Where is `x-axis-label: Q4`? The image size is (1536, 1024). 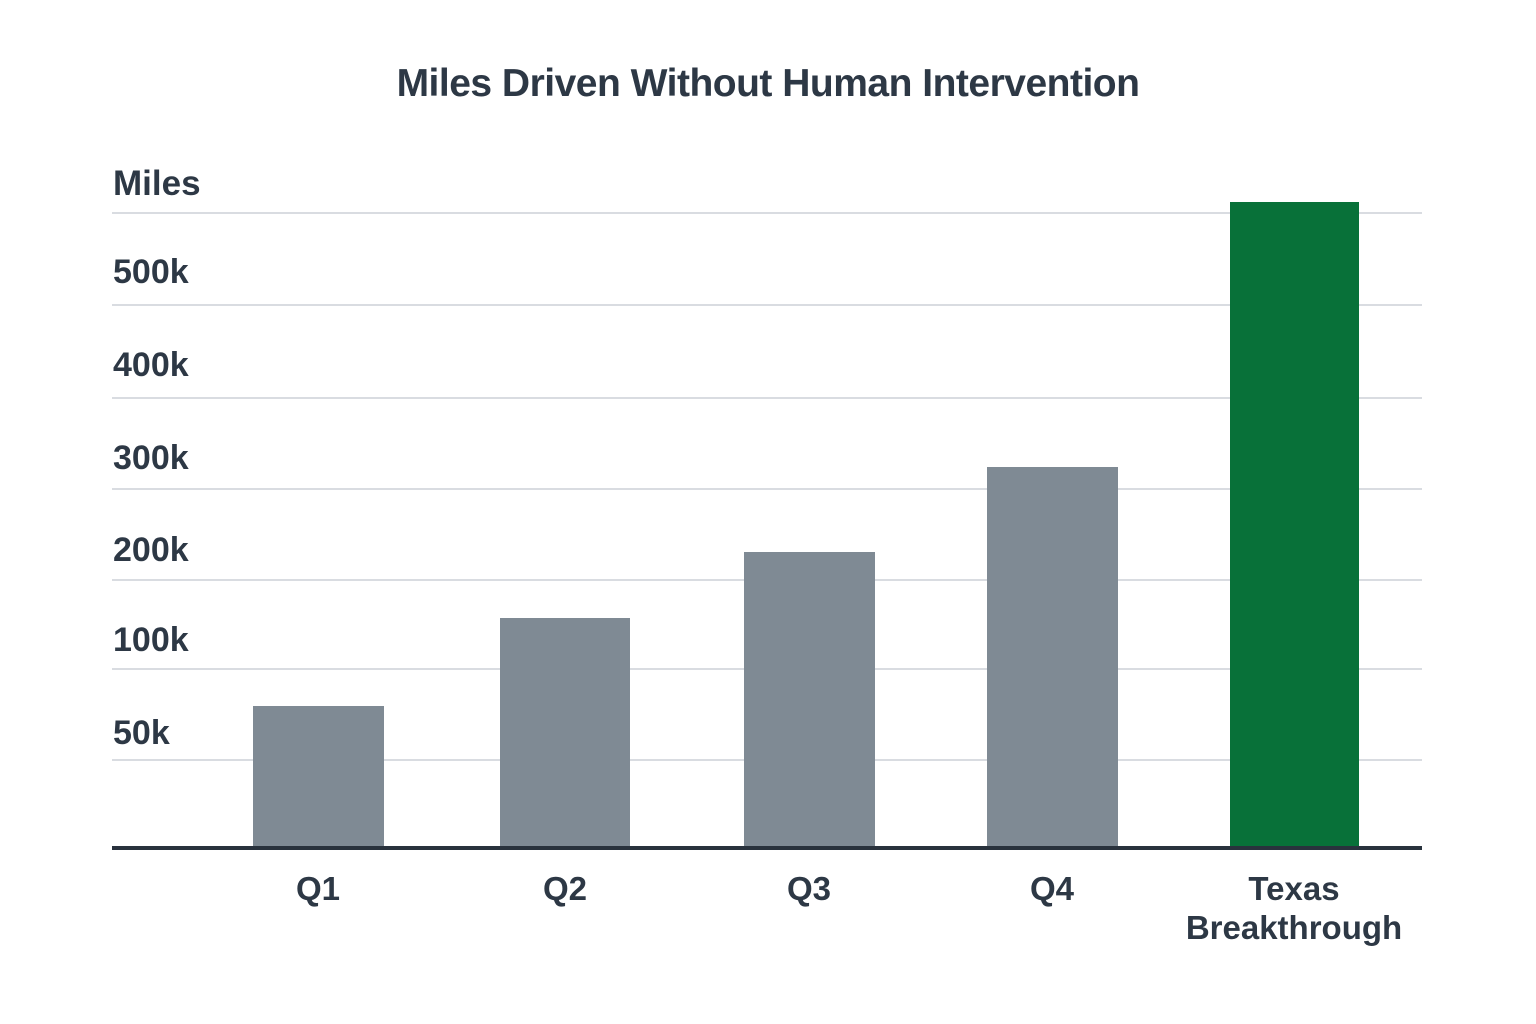
x-axis-label: Q4 is located at coordinates (1052, 888).